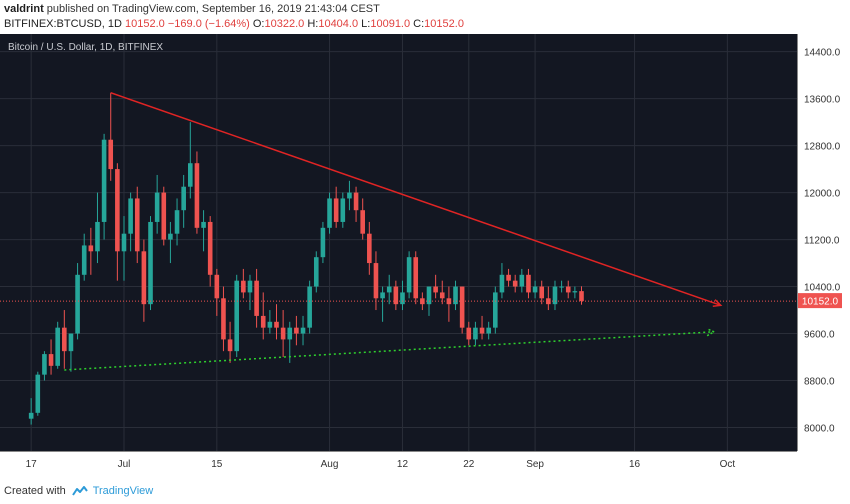 This screenshot has height=504, width=850. Describe the element at coordinates (822, 241) in the screenshot. I see `y-tick-label: 11200.0` at that location.